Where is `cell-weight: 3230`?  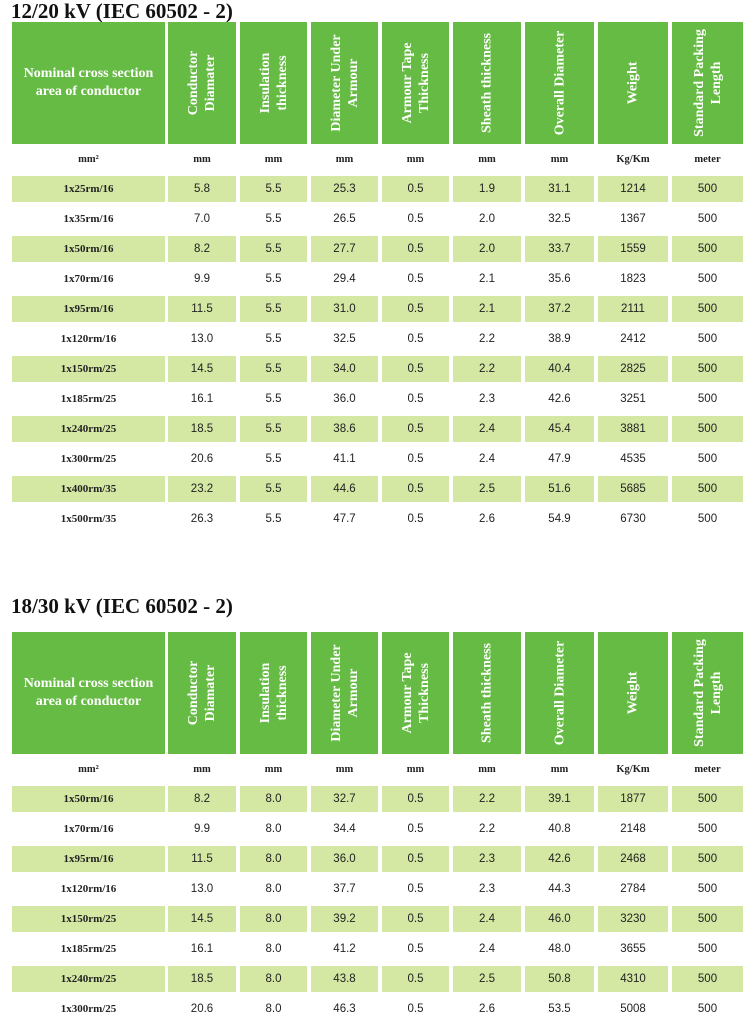 cell-weight: 3230 is located at coordinates (633, 919).